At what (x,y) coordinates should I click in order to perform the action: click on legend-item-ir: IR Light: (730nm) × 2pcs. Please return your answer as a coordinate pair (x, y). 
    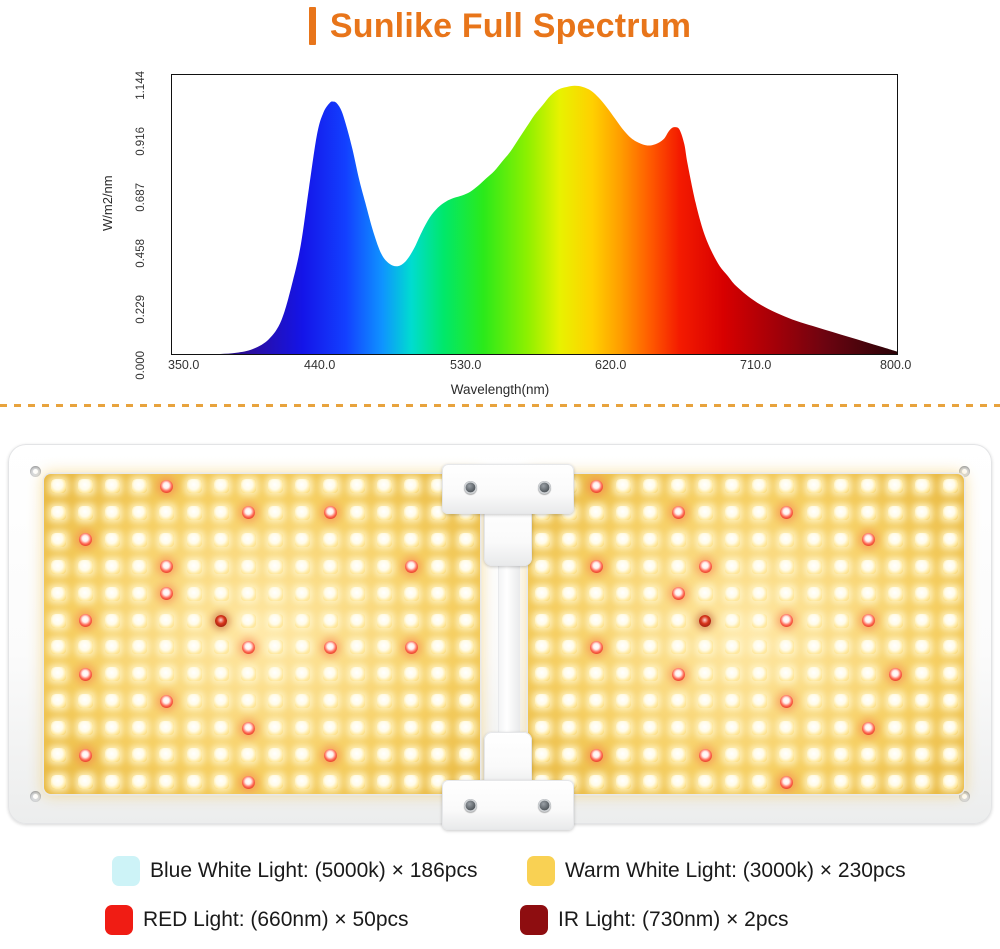
    Looking at the image, I should click on (654, 920).